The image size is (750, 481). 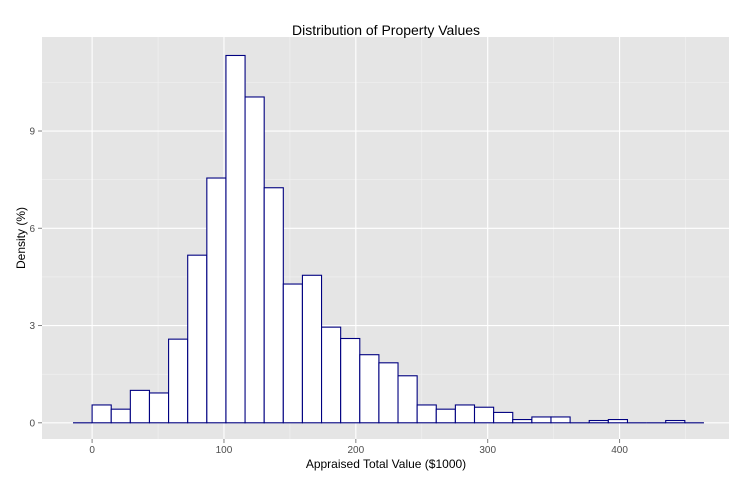 What do you see at coordinates (32, 132) in the screenshot?
I see `y-tick-label: 9` at bounding box center [32, 132].